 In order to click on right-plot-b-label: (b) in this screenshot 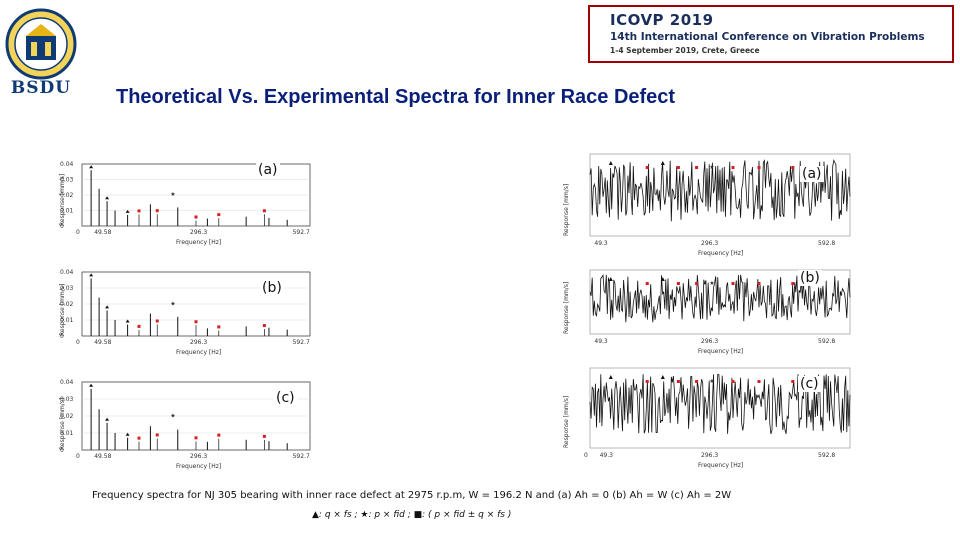, I will do `click(810, 278)`.